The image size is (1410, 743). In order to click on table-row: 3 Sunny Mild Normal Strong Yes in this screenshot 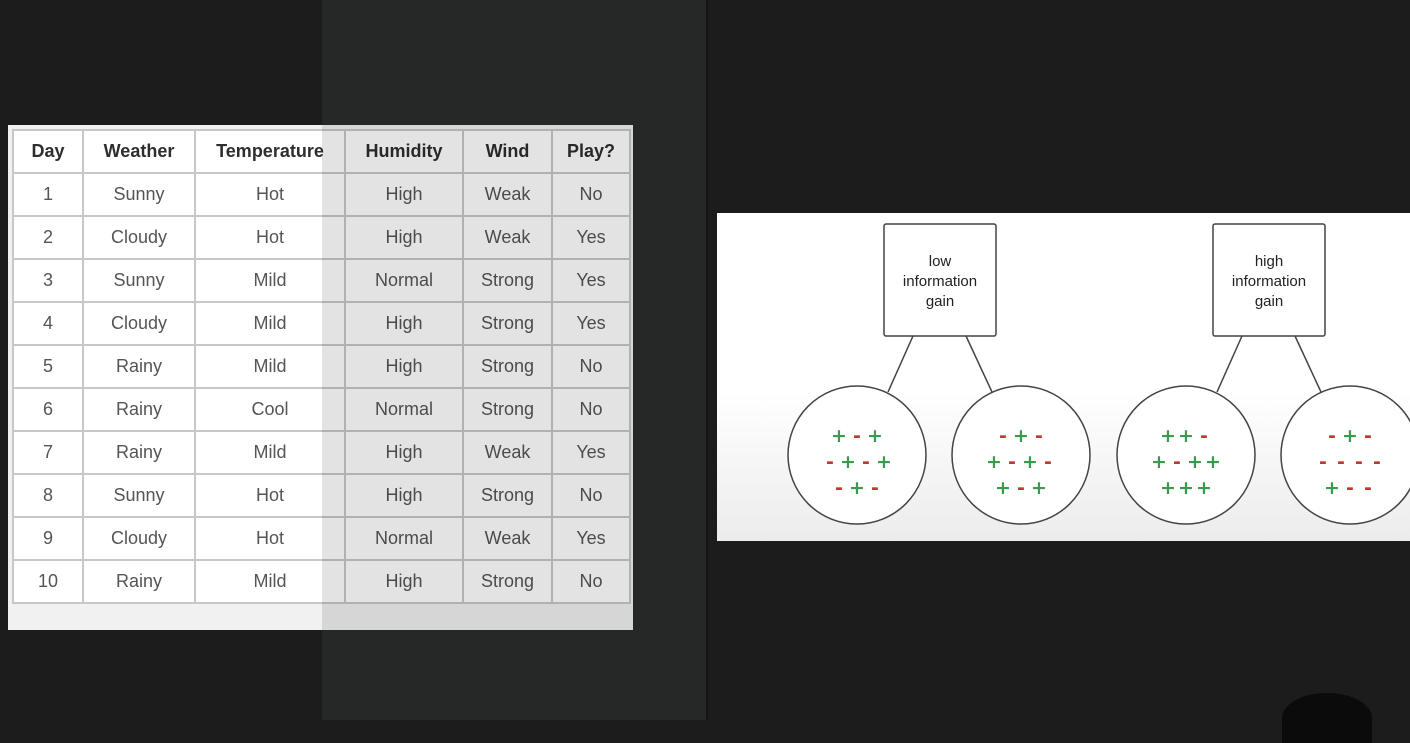, I will do `click(321, 280)`.